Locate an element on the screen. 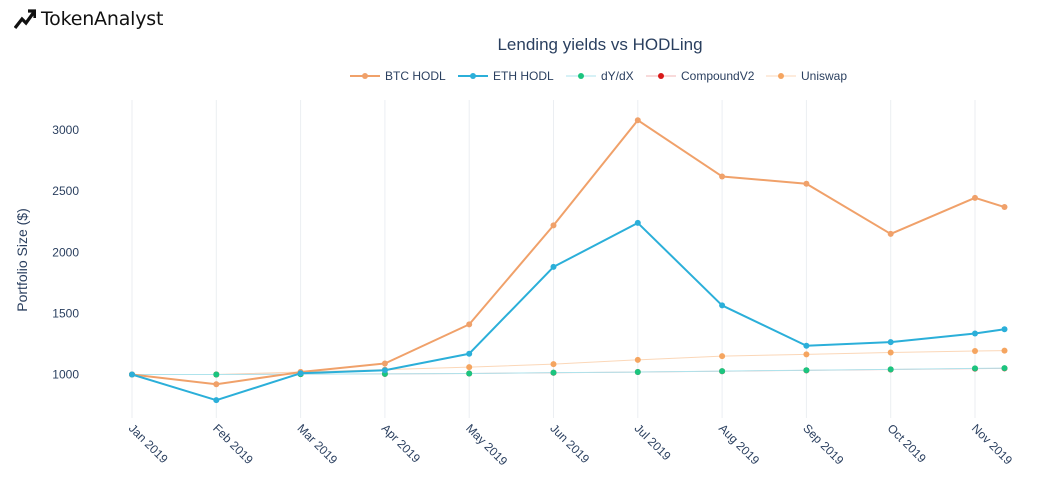 The width and height of the screenshot is (1064, 500). brand-logo: TokenAnalyst is located at coordinates (88, 19).